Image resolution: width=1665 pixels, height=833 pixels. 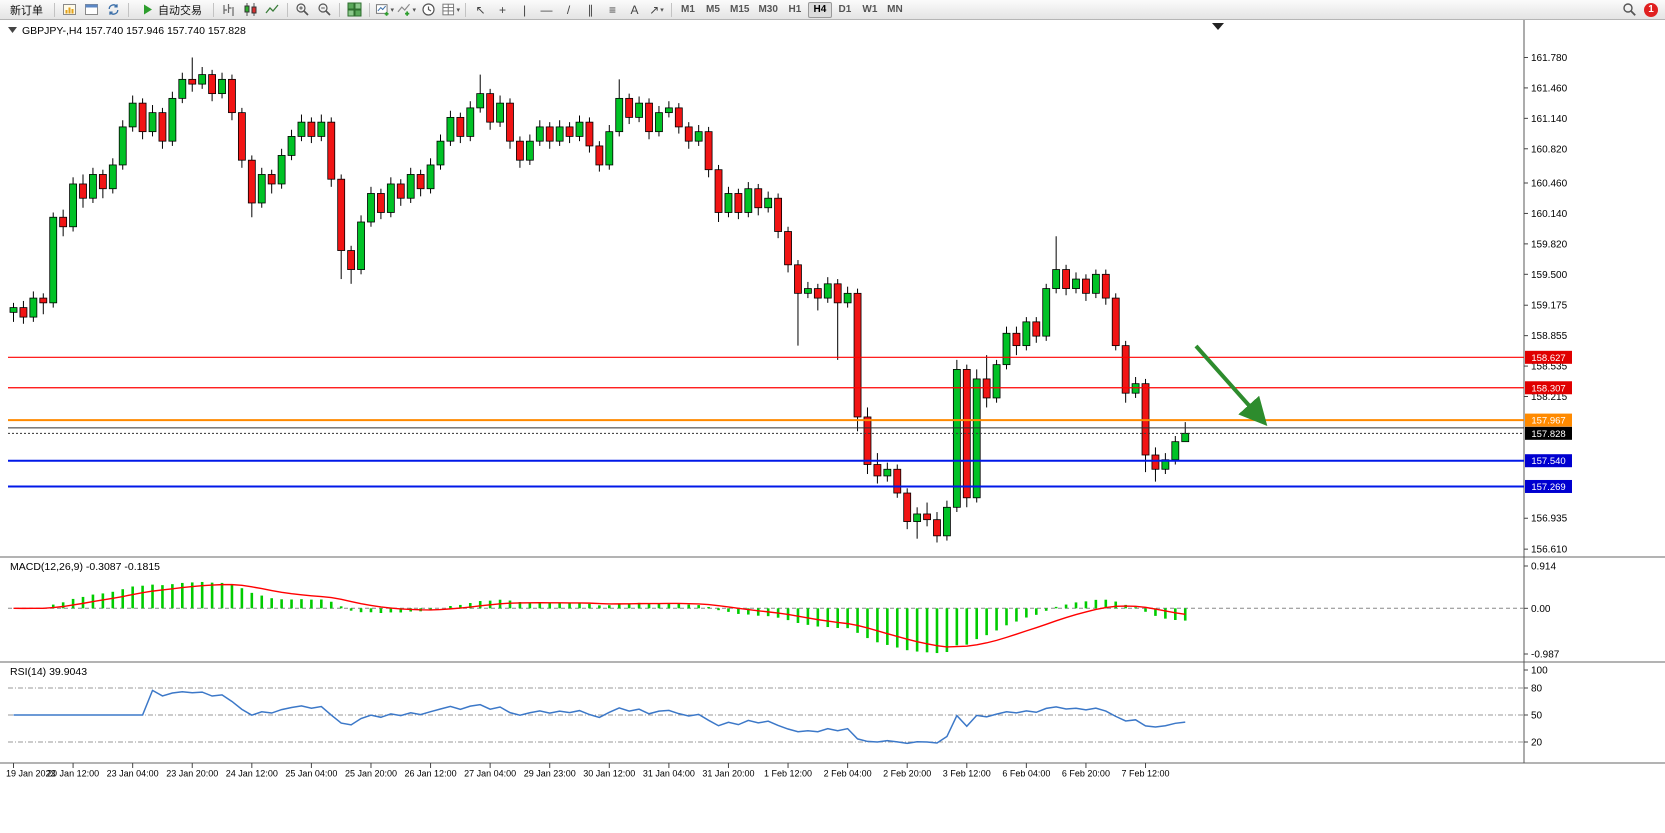 I want to click on text-icon: A, so click(x=634, y=9).